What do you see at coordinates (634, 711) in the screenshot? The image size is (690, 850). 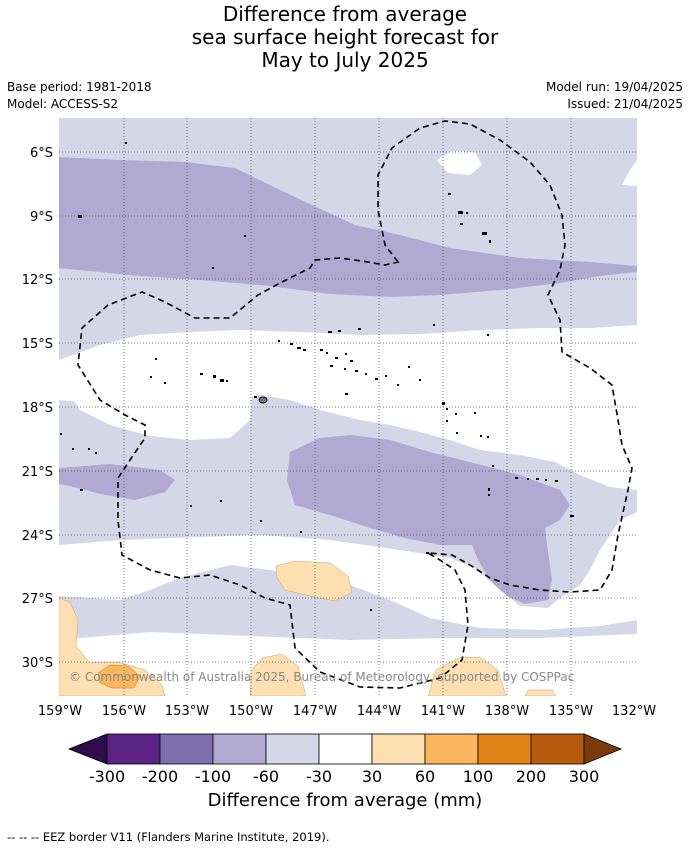 I see `lon-label-132w: 132°W` at bounding box center [634, 711].